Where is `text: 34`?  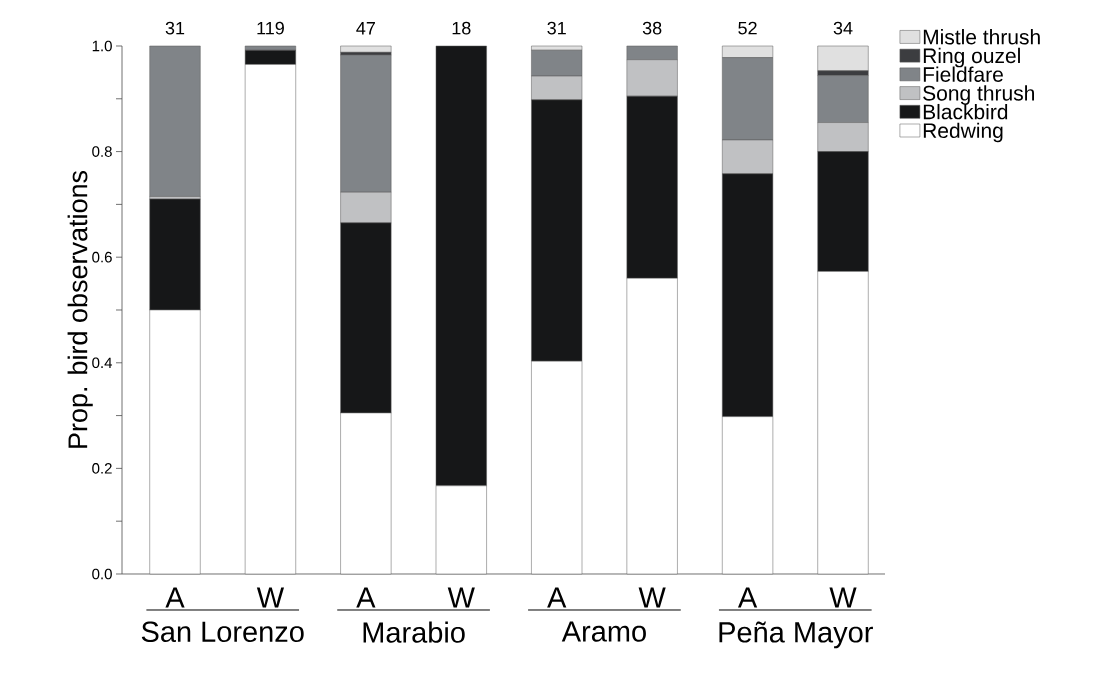 text: 34 is located at coordinates (843, 28).